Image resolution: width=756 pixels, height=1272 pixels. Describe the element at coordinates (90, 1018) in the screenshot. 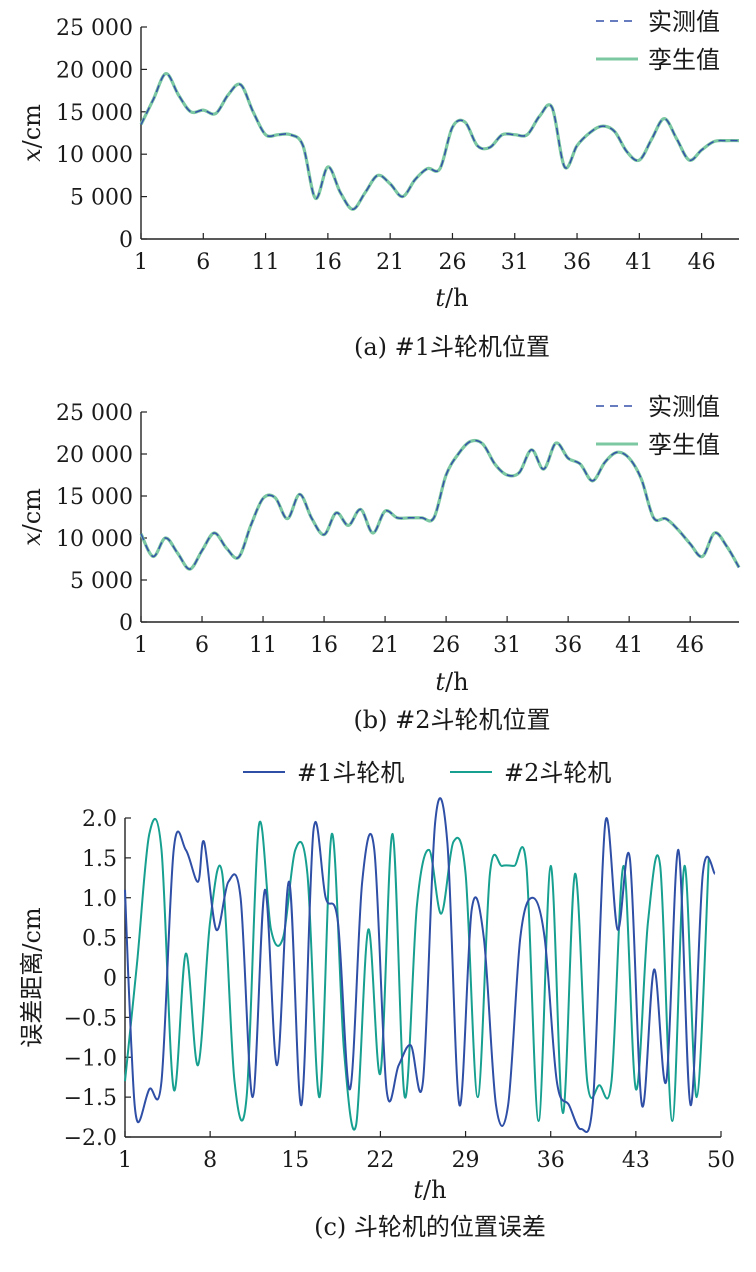

I see `y-tick-label: −0.5` at that location.